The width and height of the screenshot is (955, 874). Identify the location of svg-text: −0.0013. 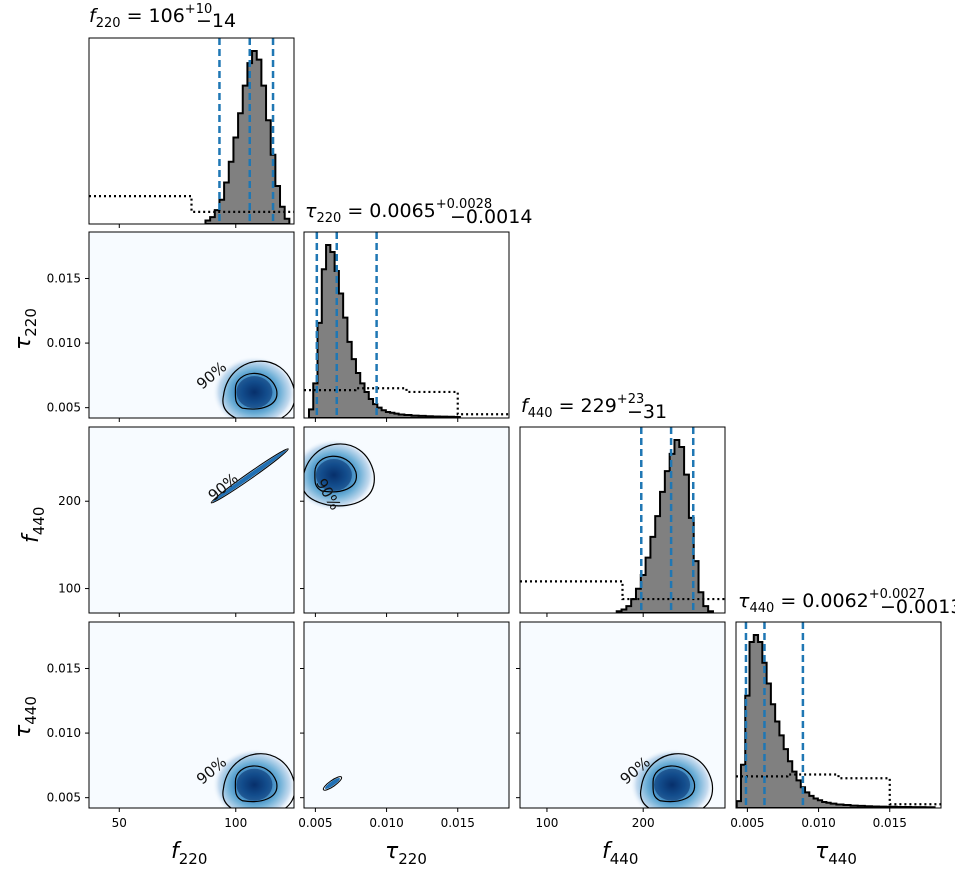
(917, 607).